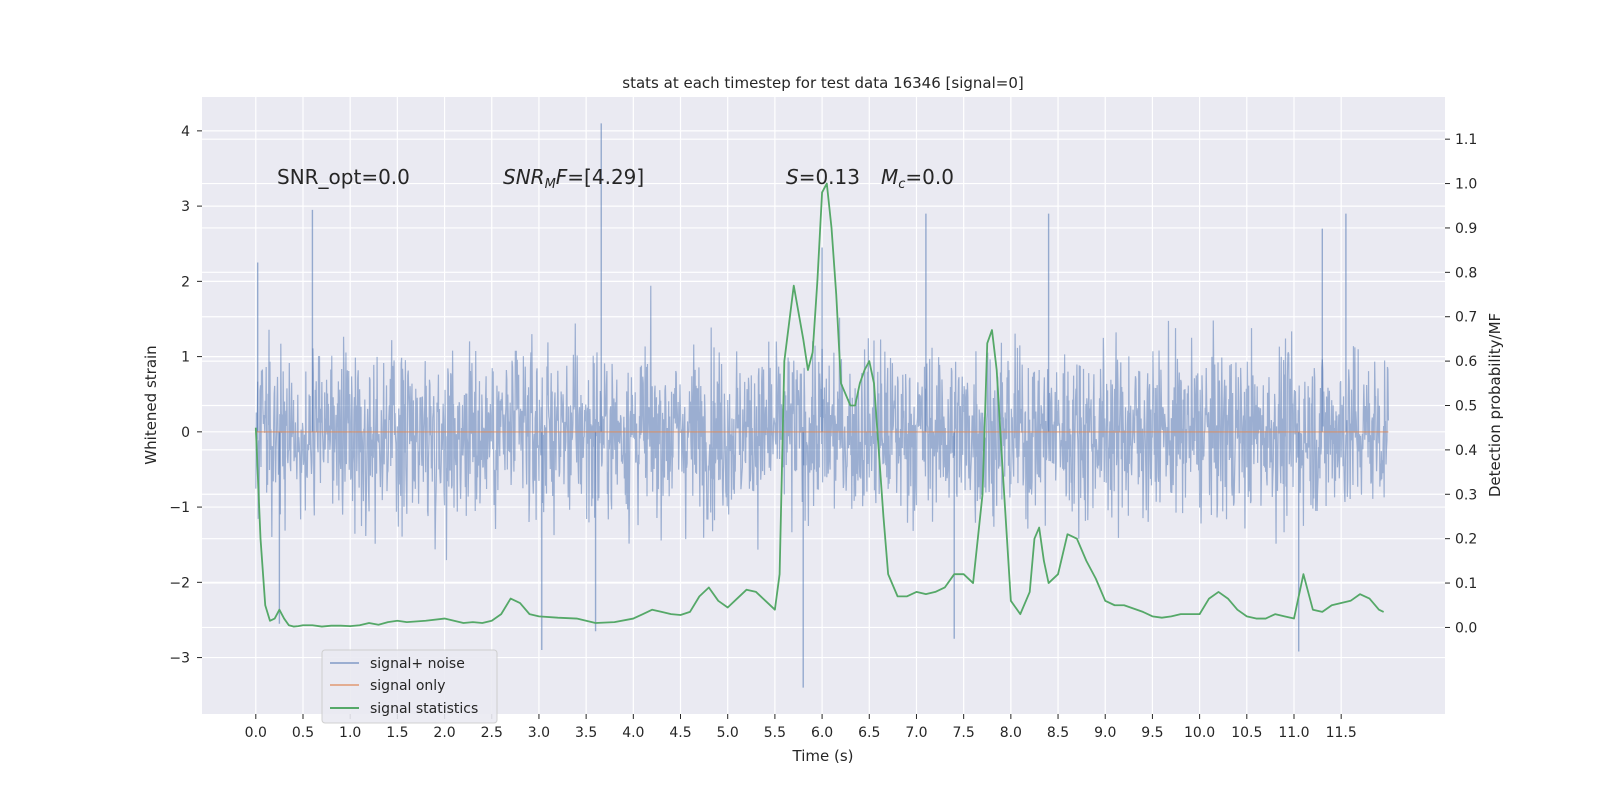 This screenshot has height=800, width=1600. Describe the element at coordinates (1293, 733) in the screenshot. I see `x-tick-label: 11.0` at that location.